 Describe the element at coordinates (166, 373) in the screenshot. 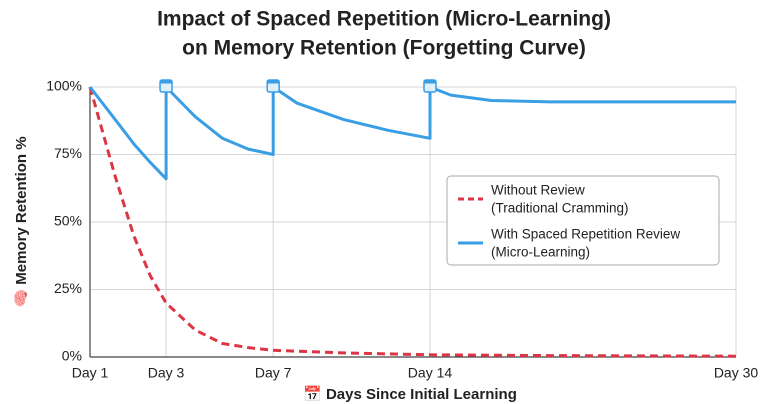

I see `x-tick-label: Day 3` at that location.